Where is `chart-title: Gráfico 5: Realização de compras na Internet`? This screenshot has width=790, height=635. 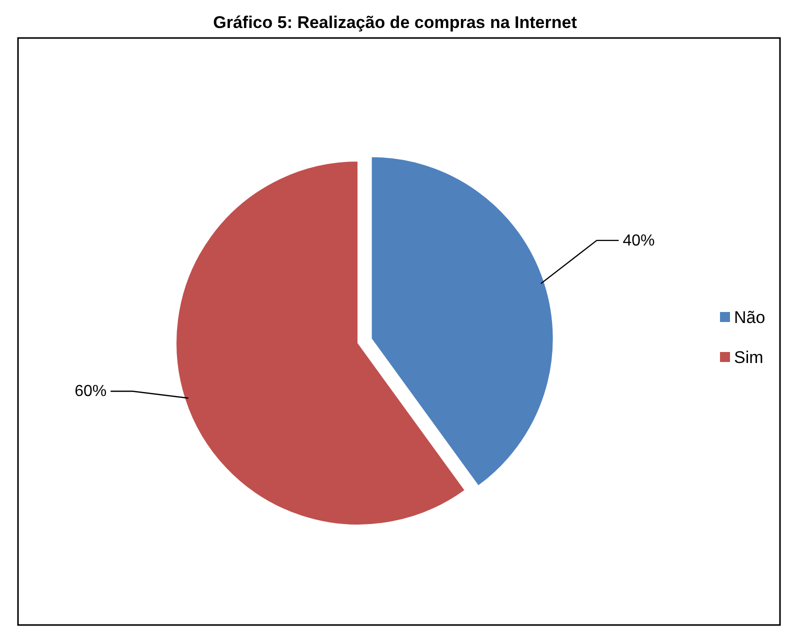
chart-title: Gráfico 5: Realização de compras na Internet is located at coordinates (395, 22).